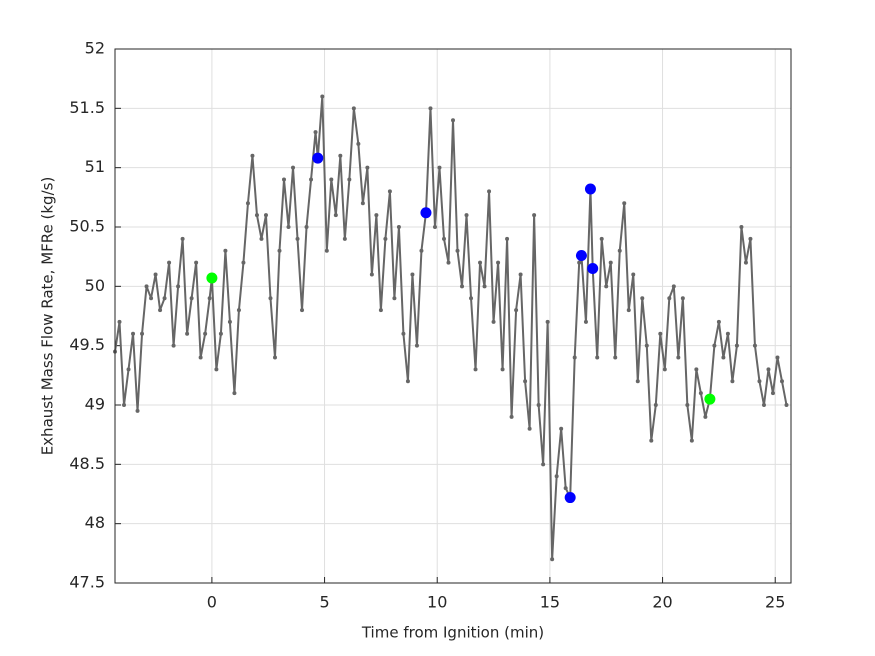  Describe the element at coordinates (452, 633) in the screenshot. I see `x-axis-label: Time from Ignition (min)` at that location.